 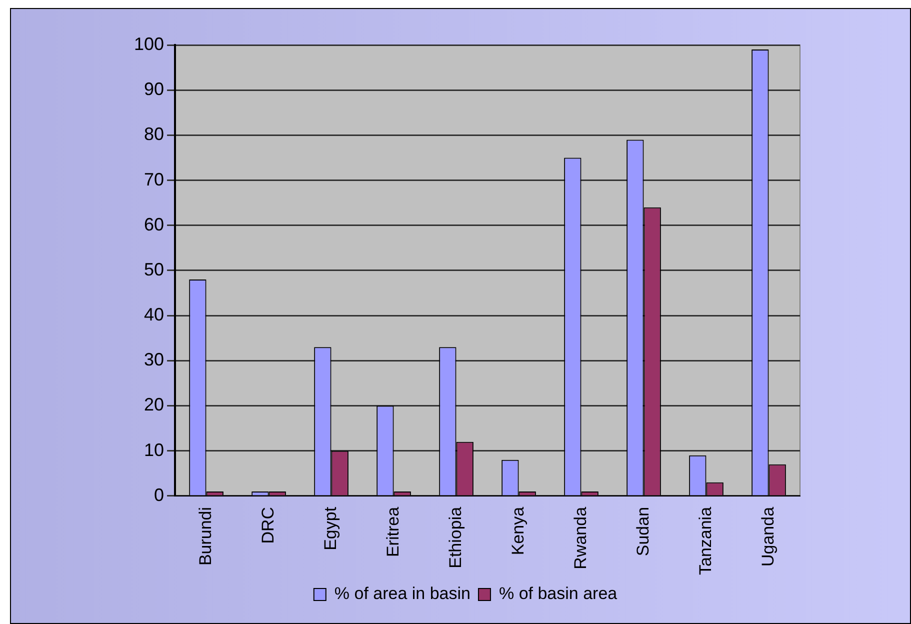 I want to click on y-tick-label: 80, so click(x=154, y=134).